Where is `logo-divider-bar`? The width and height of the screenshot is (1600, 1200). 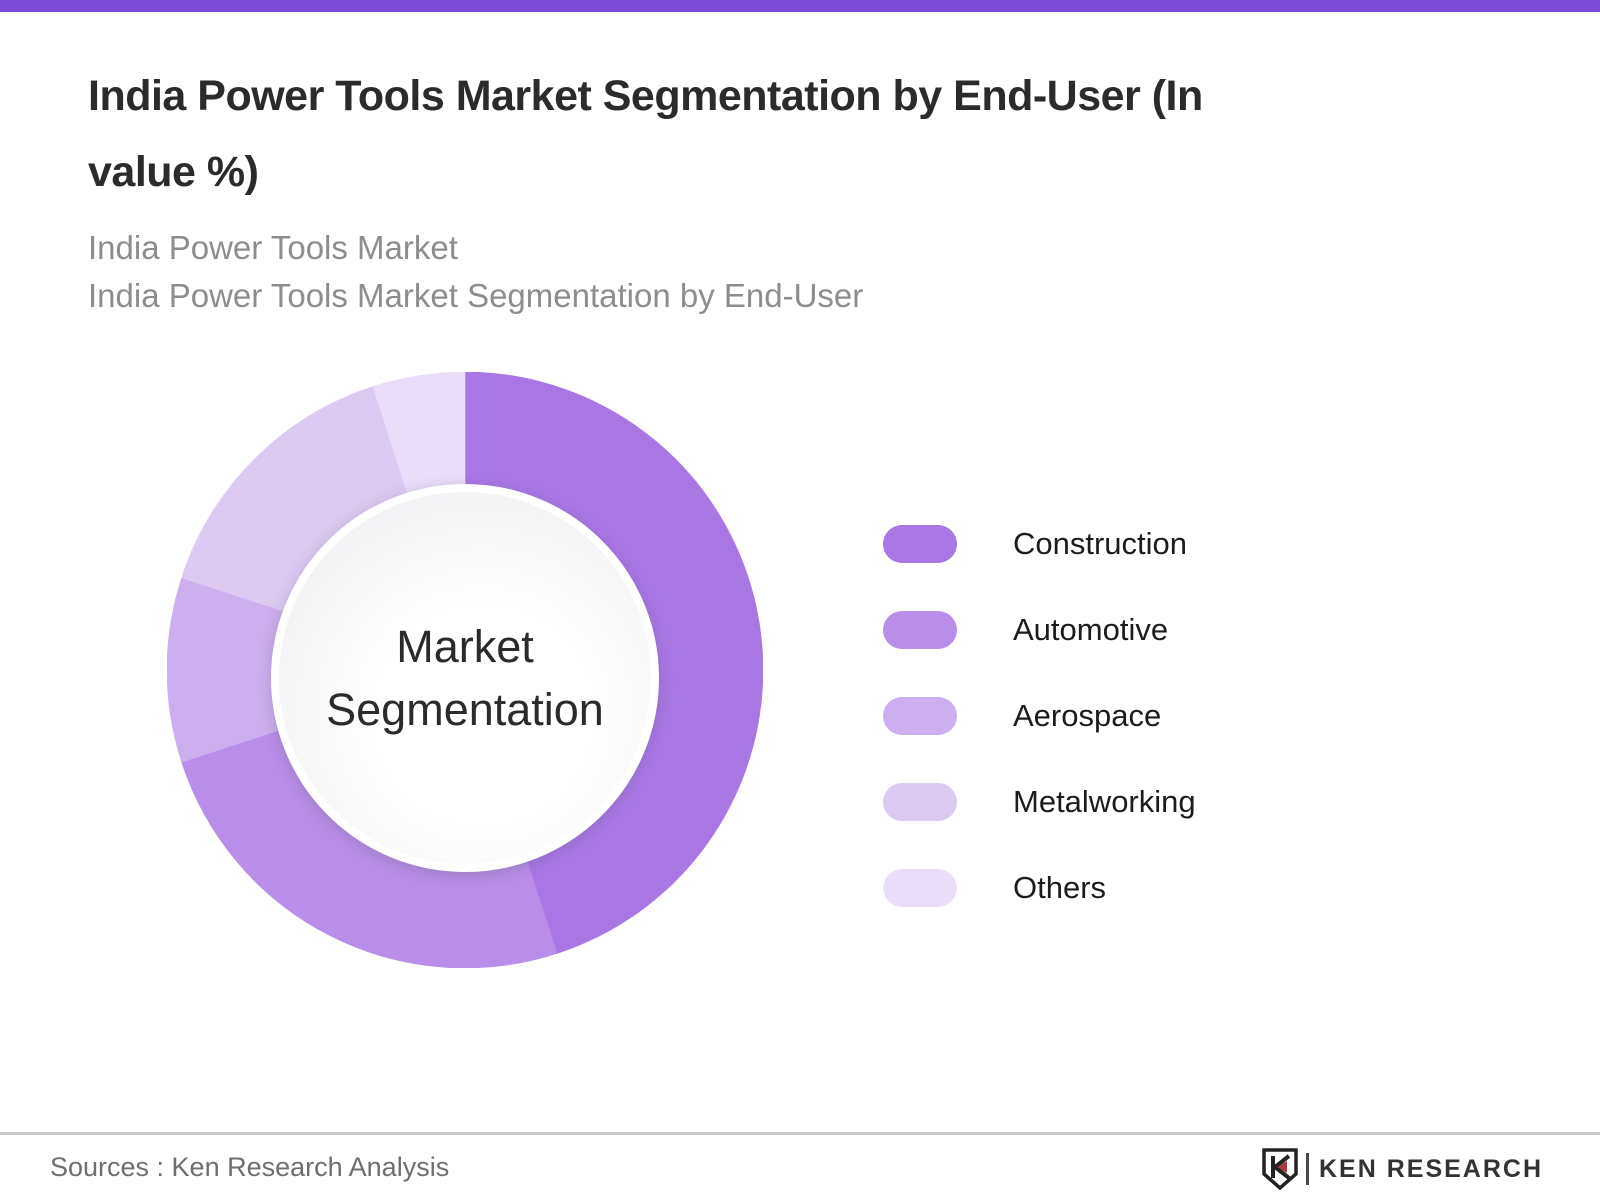
logo-divider-bar is located at coordinates (1307, 1169).